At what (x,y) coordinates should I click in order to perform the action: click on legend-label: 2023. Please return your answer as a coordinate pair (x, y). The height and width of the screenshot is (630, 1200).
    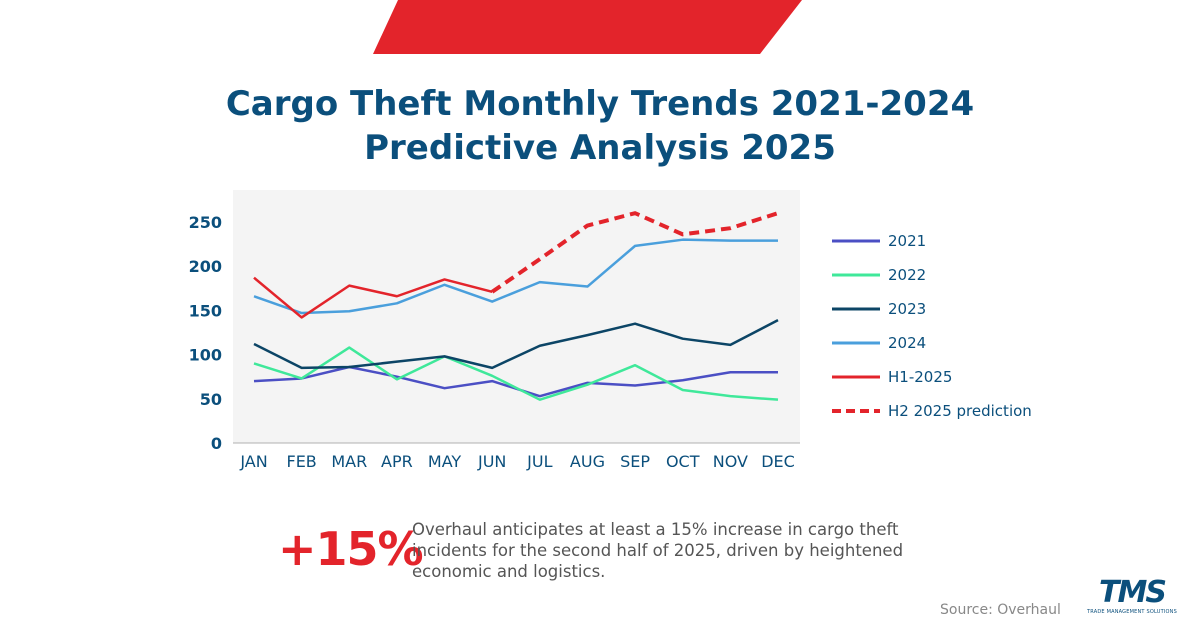
    Looking at the image, I should click on (907, 309).